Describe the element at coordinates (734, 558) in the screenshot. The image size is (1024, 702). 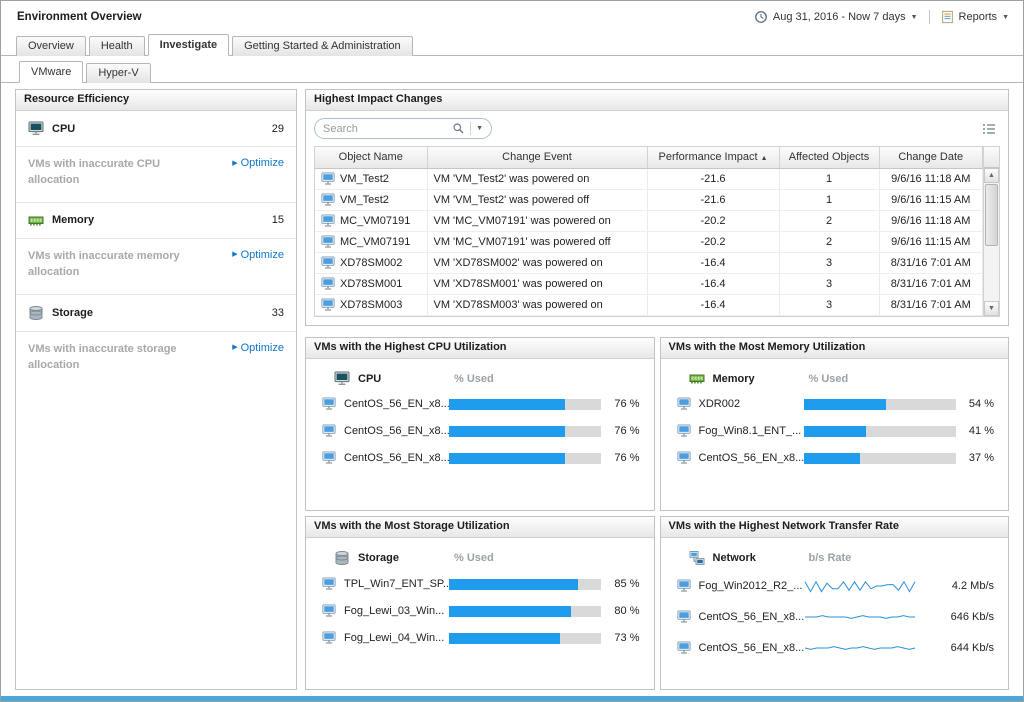
I see `metric-label: Network` at that location.